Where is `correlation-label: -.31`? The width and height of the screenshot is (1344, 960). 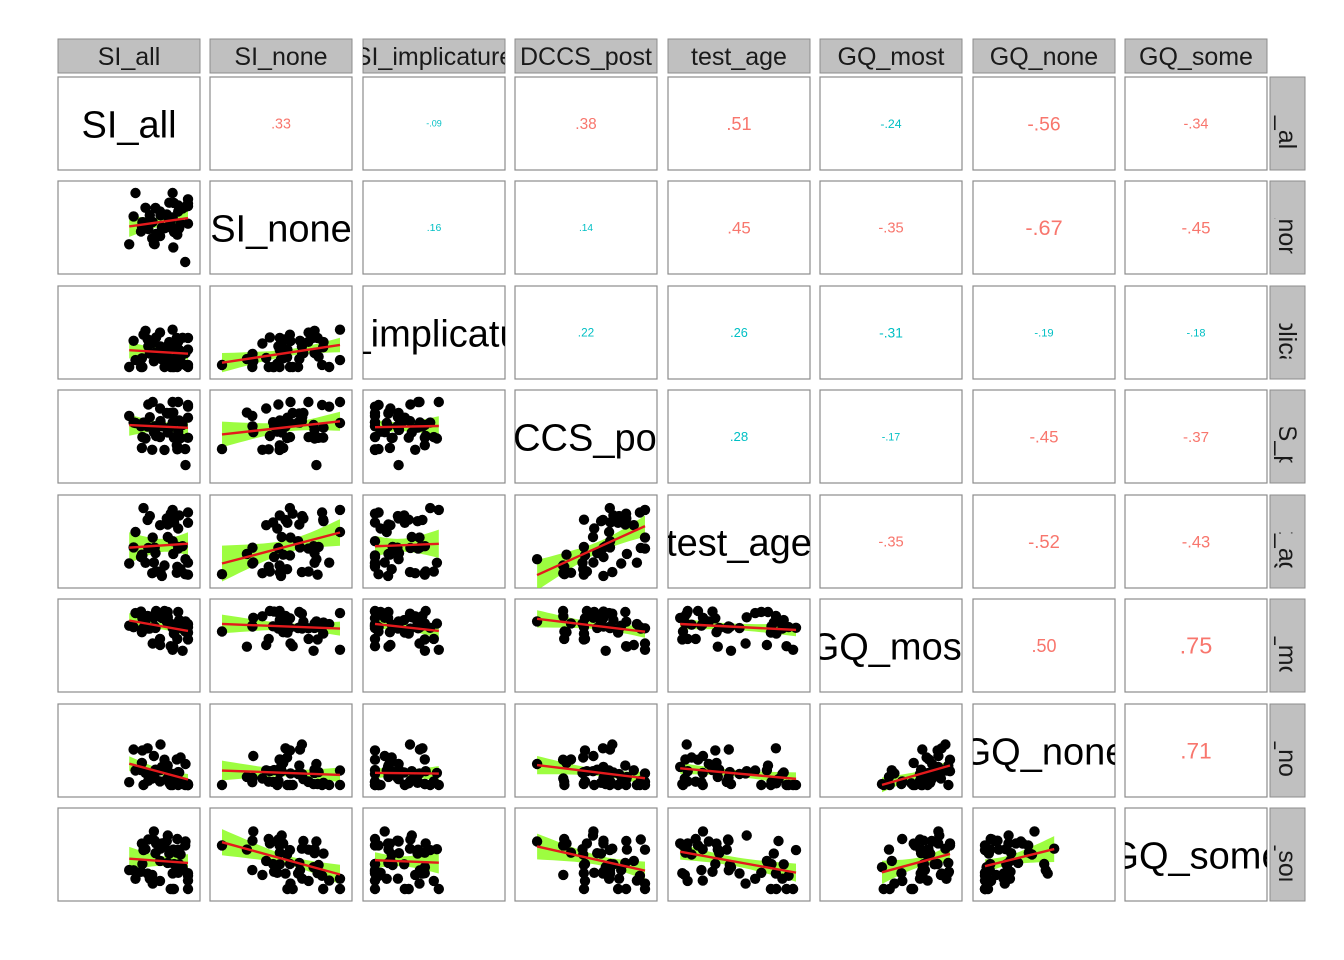 correlation-label: -.31 is located at coordinates (891, 332).